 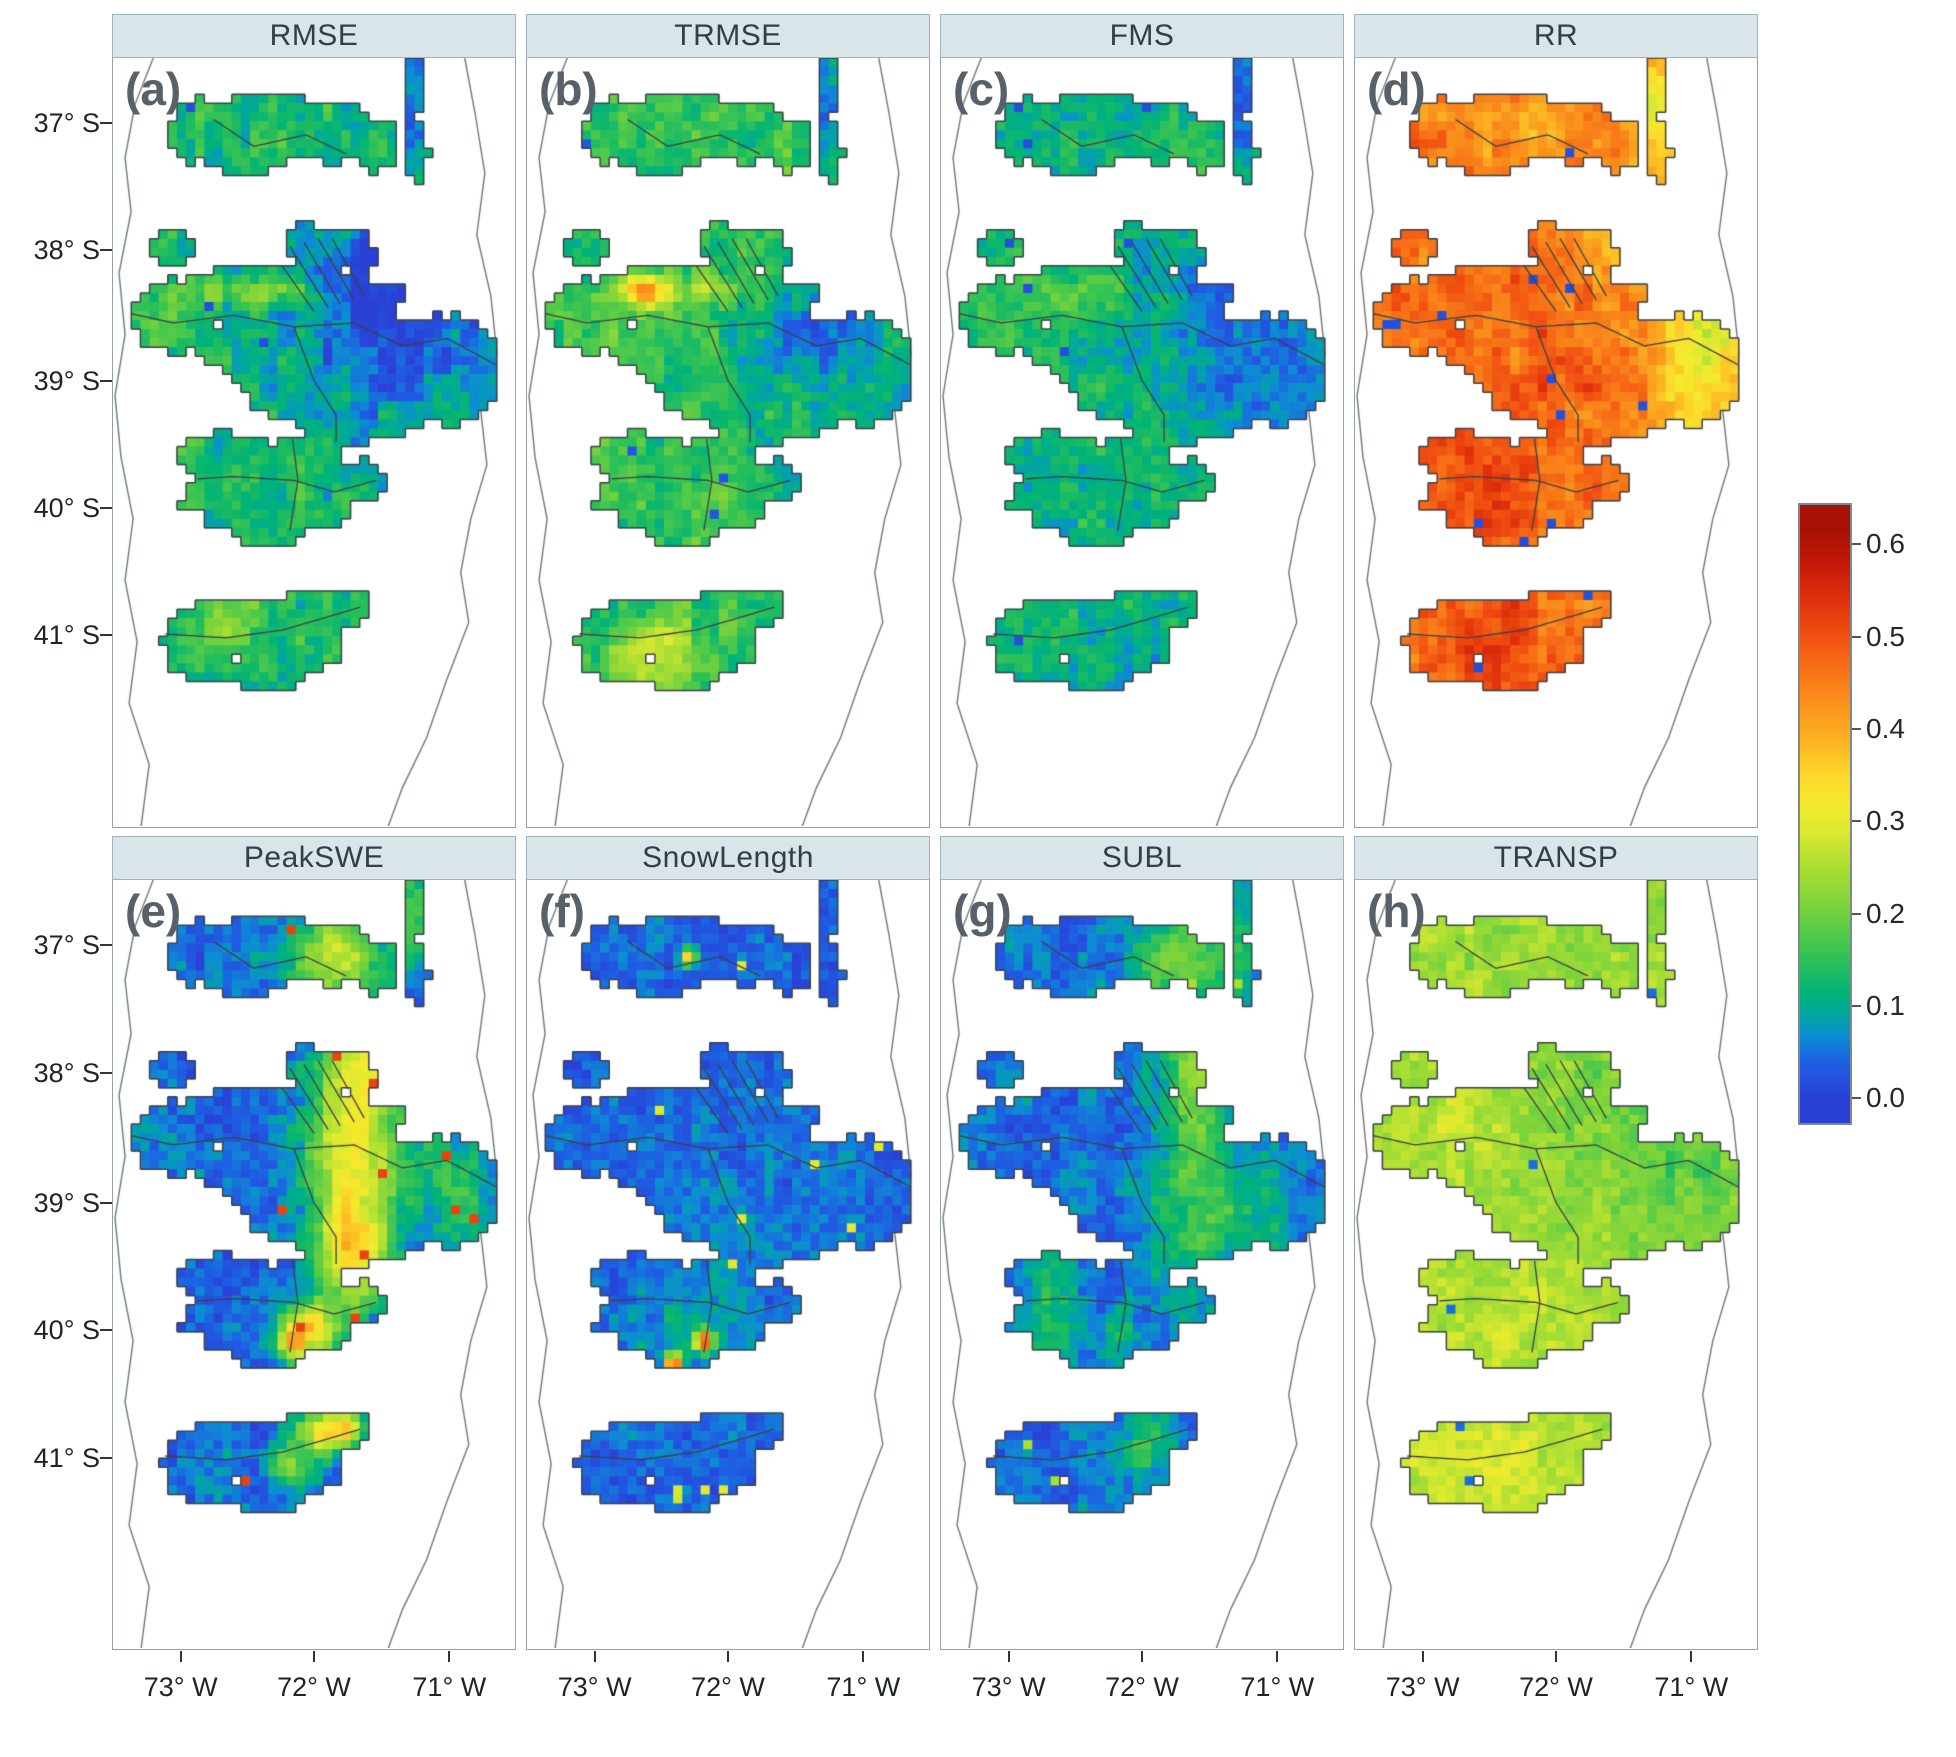 I want to click on panel-header: SUBL, so click(x=1142, y=858).